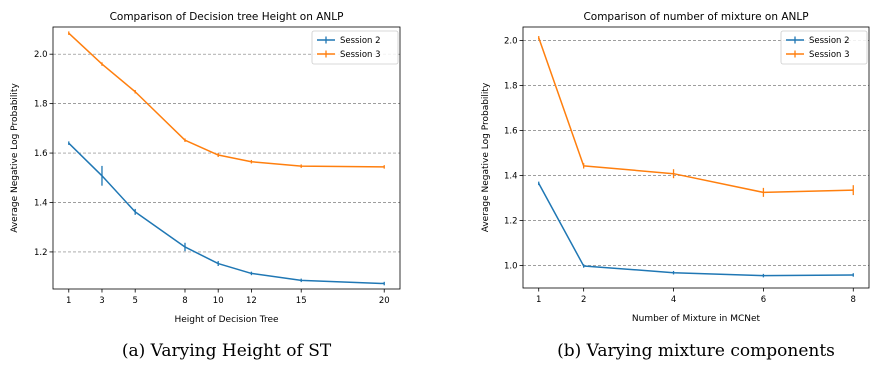  What do you see at coordinates (218, 301) in the screenshot?
I see `x-tick-label: 10` at bounding box center [218, 301].